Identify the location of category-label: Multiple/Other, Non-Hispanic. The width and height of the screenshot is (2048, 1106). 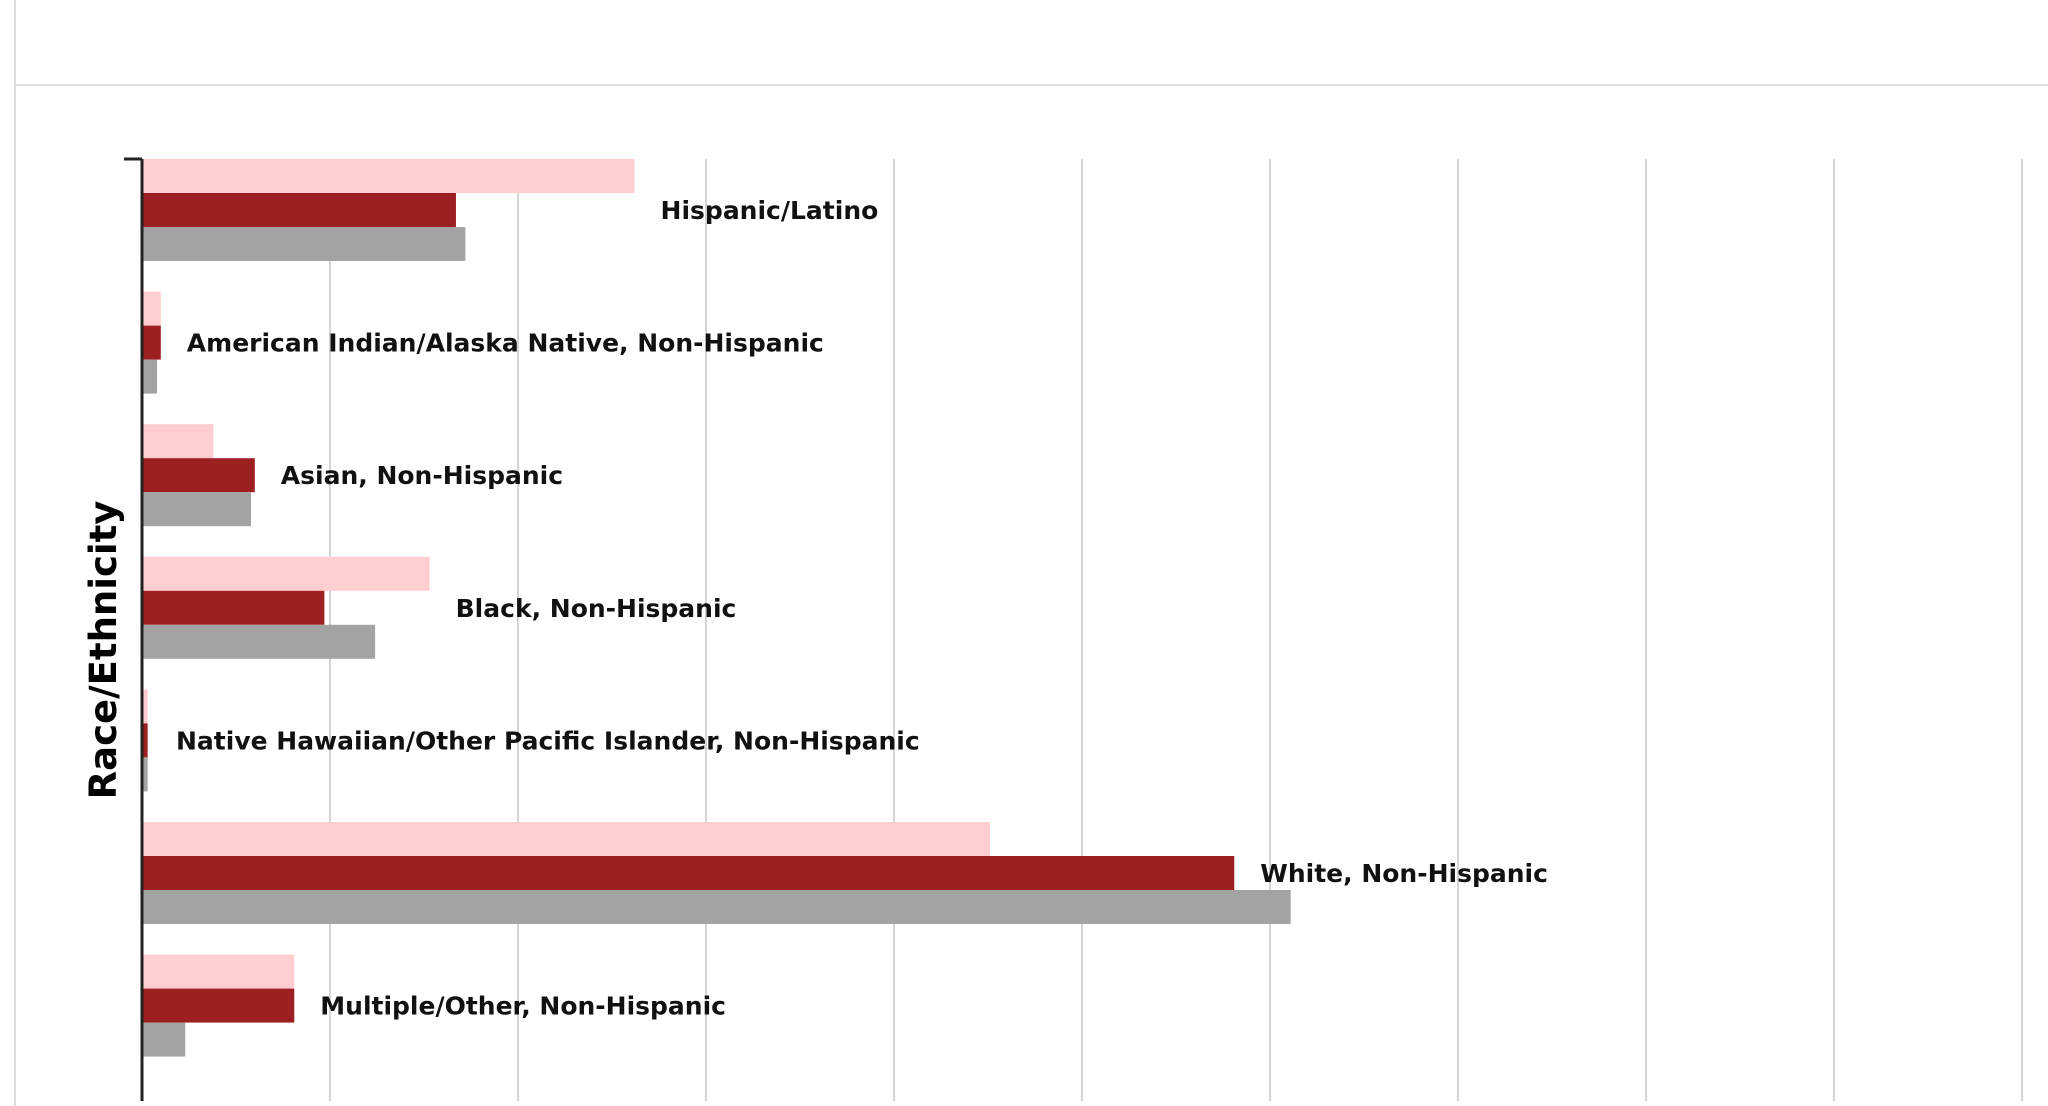
(523, 1006).